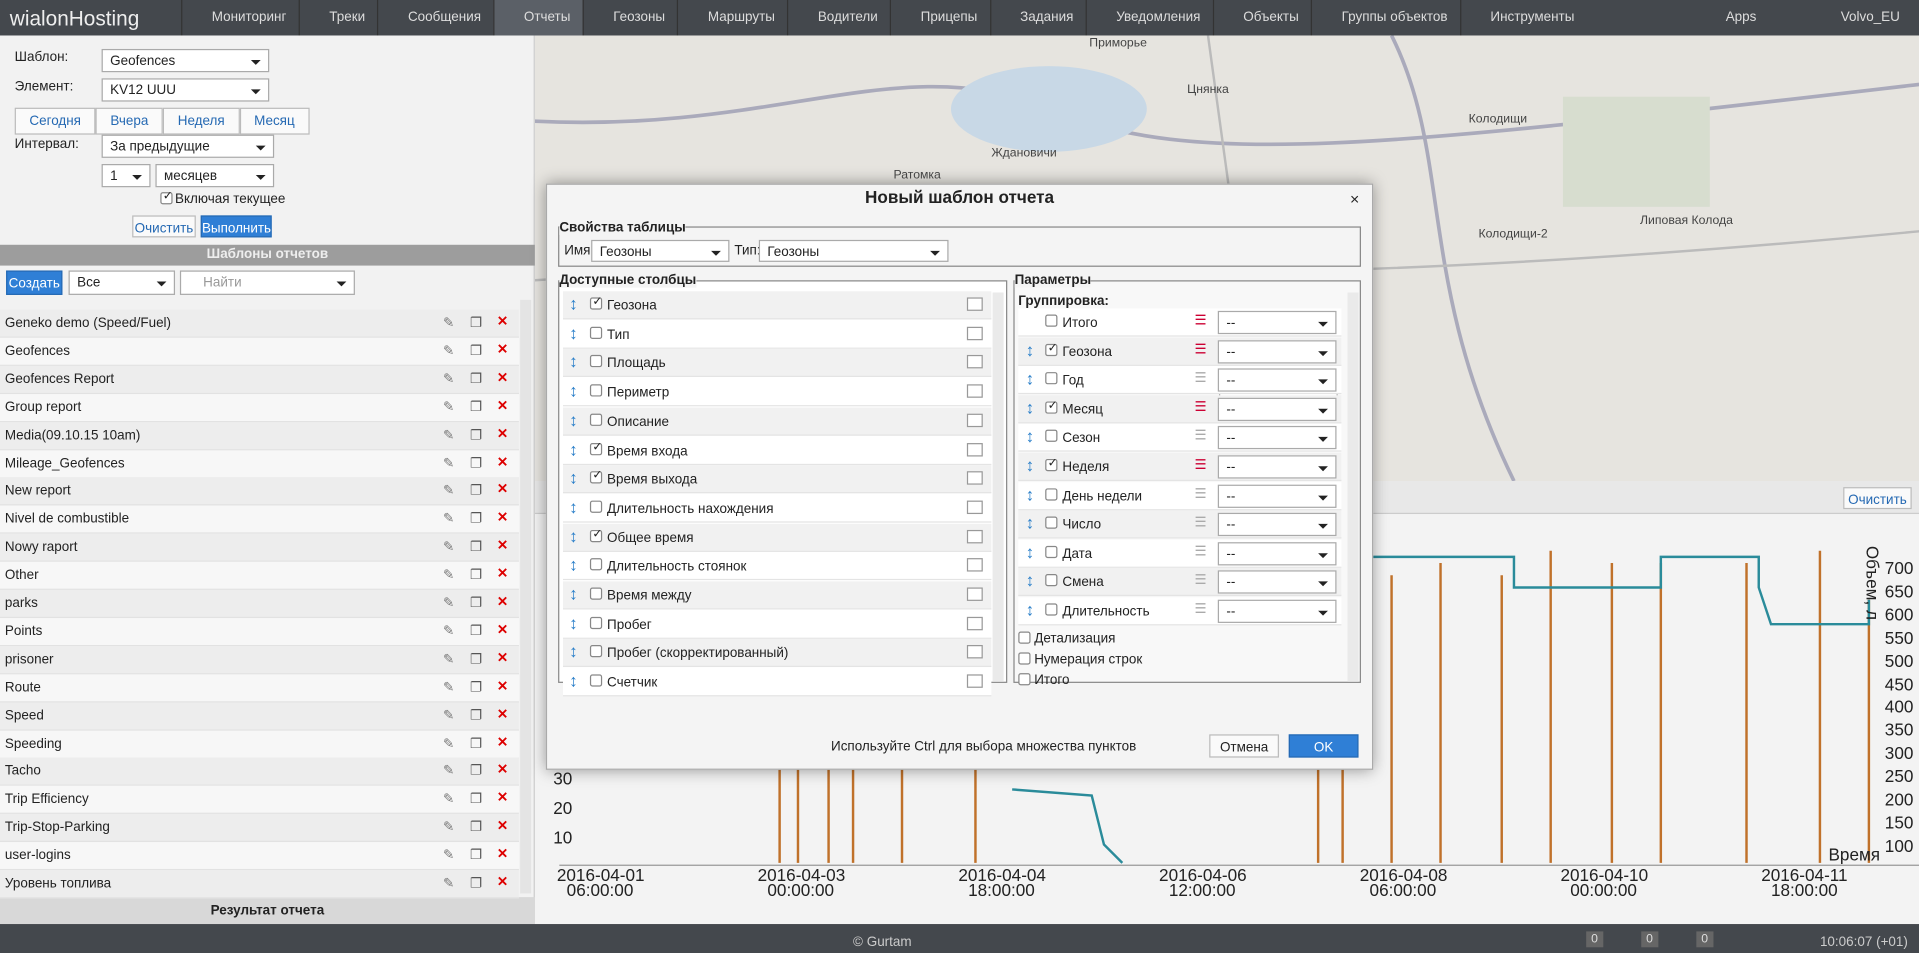 The width and height of the screenshot is (1919, 953). Describe the element at coordinates (129, 121) in the screenshot. I see `period-button: Вчера` at that location.